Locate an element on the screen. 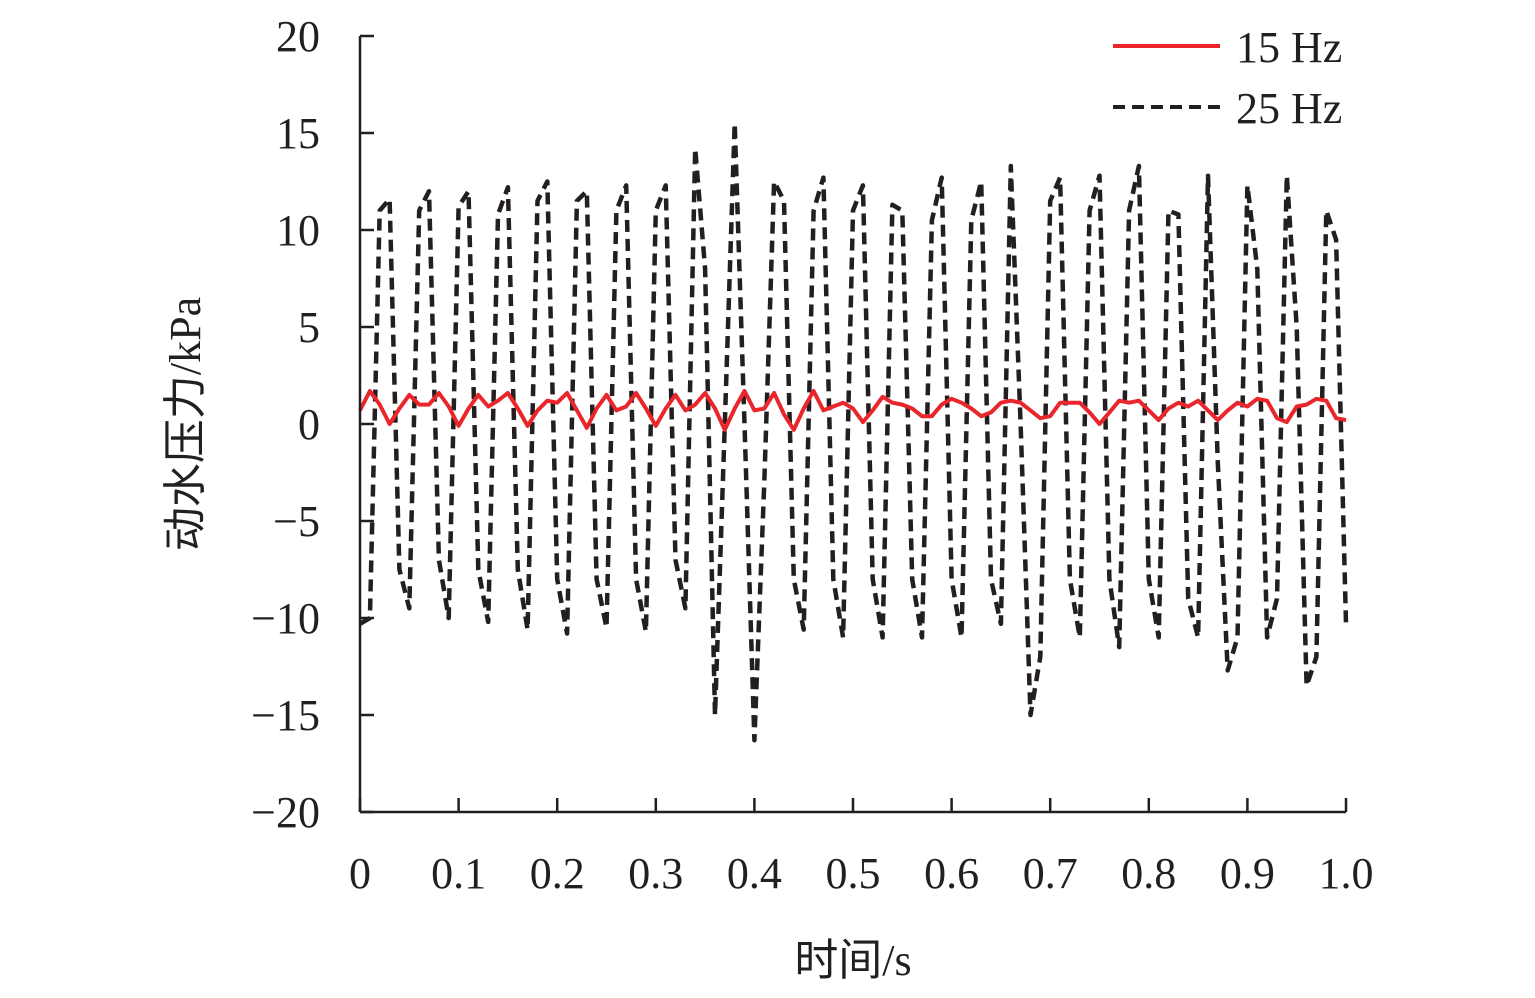  legend-label-25hz: 25 Hz is located at coordinates (1289, 108).